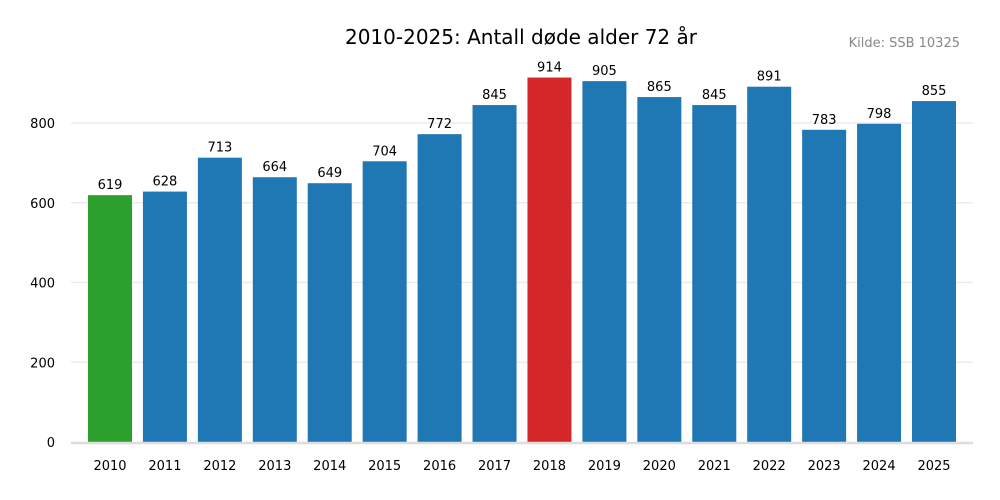 The height and width of the screenshot is (500, 1000). I want to click on data-label: 891, so click(769, 77).